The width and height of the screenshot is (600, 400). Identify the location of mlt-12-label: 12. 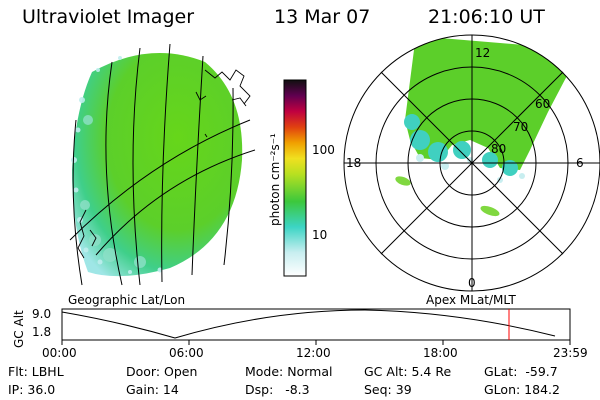
(483, 53).